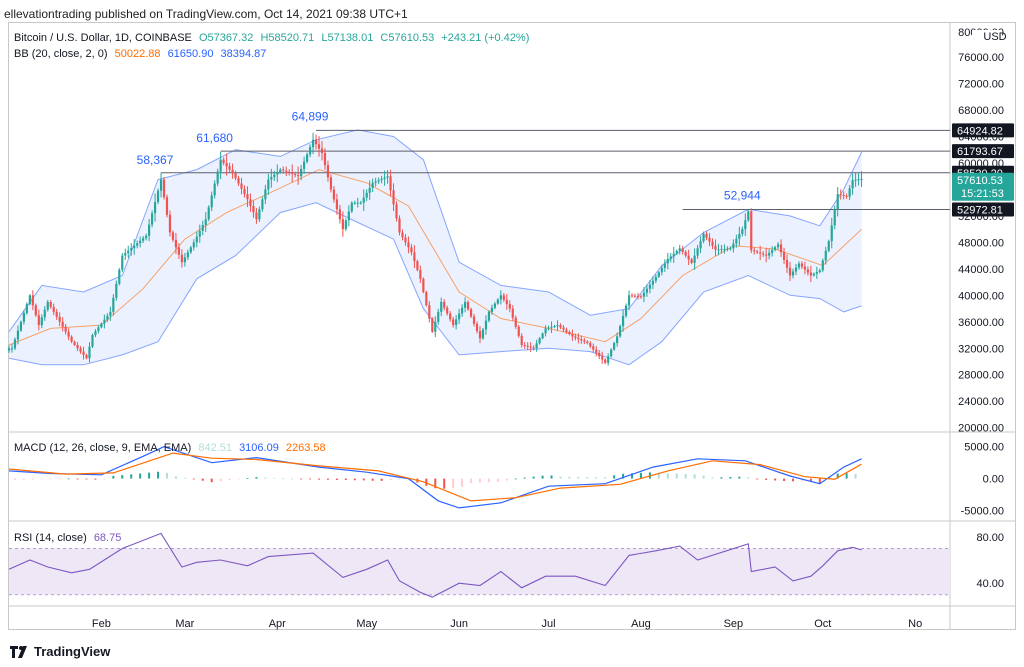  What do you see at coordinates (60, 651) in the screenshot?
I see `tradingview-footer: TradingView` at bounding box center [60, 651].